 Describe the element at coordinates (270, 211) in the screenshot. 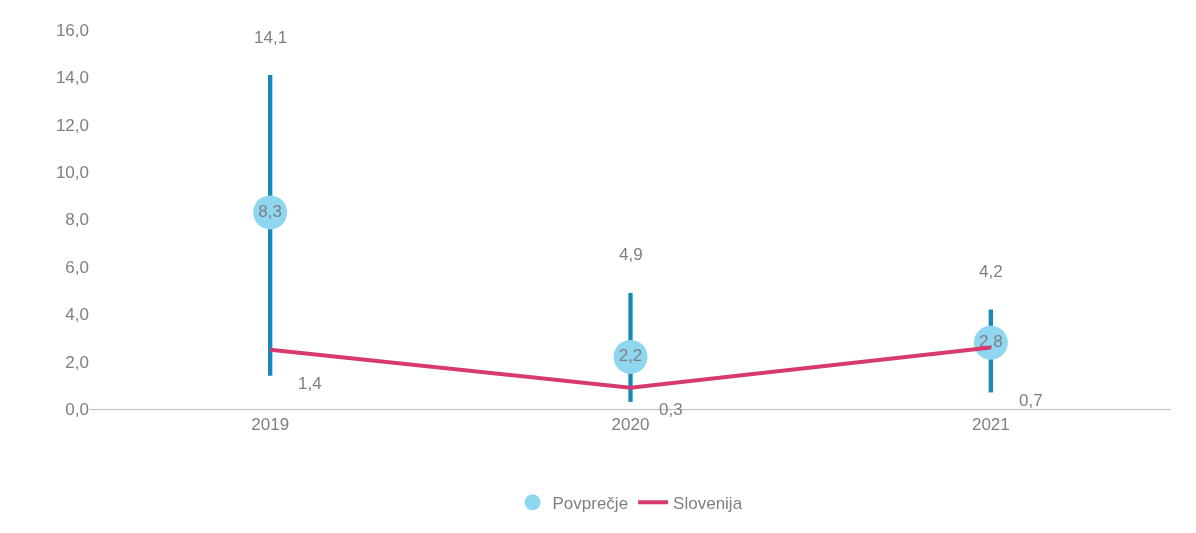

I see `data-label: 8,3` at that location.